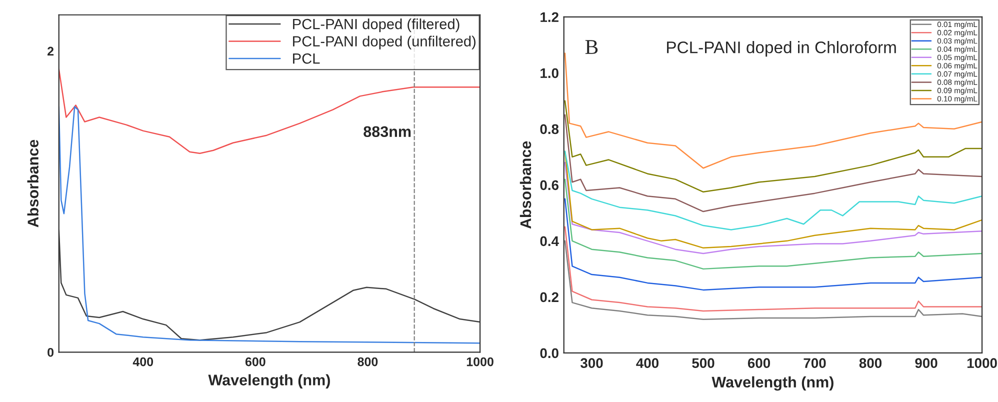  Describe the element at coordinates (549, 129) in the screenshot. I see `y-tick-label: 0.8` at that location.